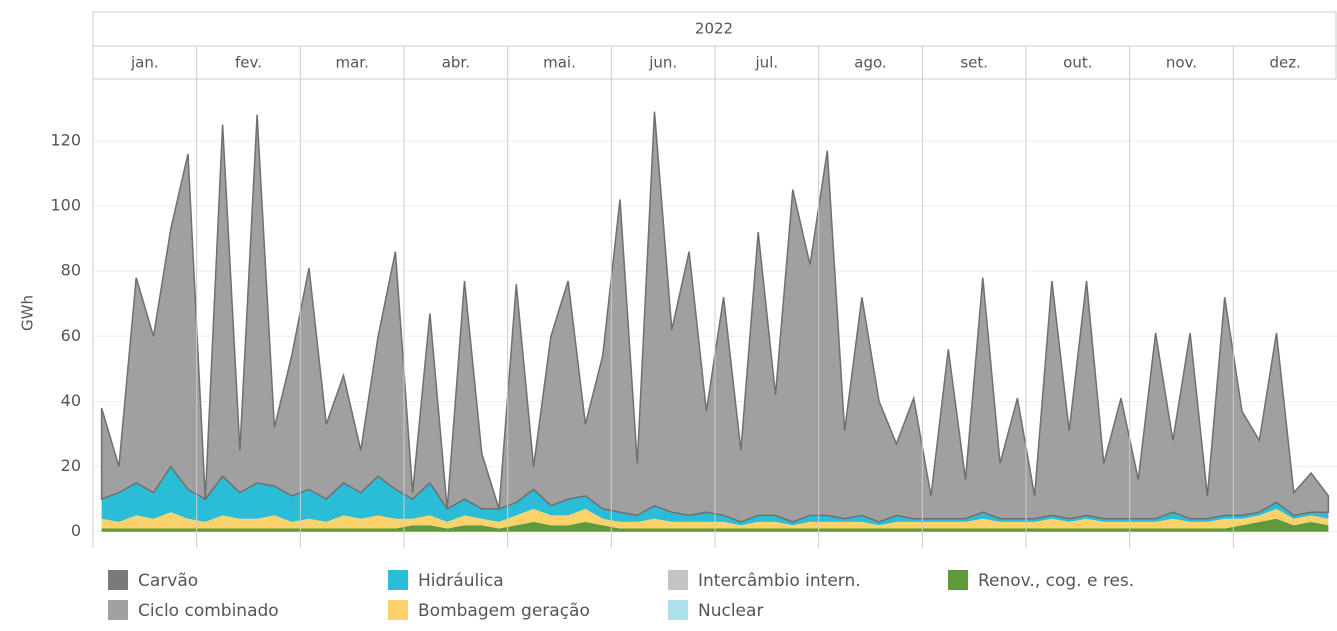 This screenshot has width=1337, height=631. What do you see at coordinates (71, 270) in the screenshot?
I see `y-tick-label: 80` at bounding box center [71, 270].